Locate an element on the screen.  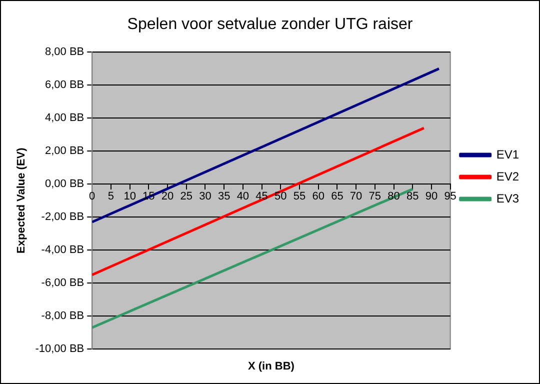
y-tick-label: -4,00 BB is located at coordinates (62, 250).